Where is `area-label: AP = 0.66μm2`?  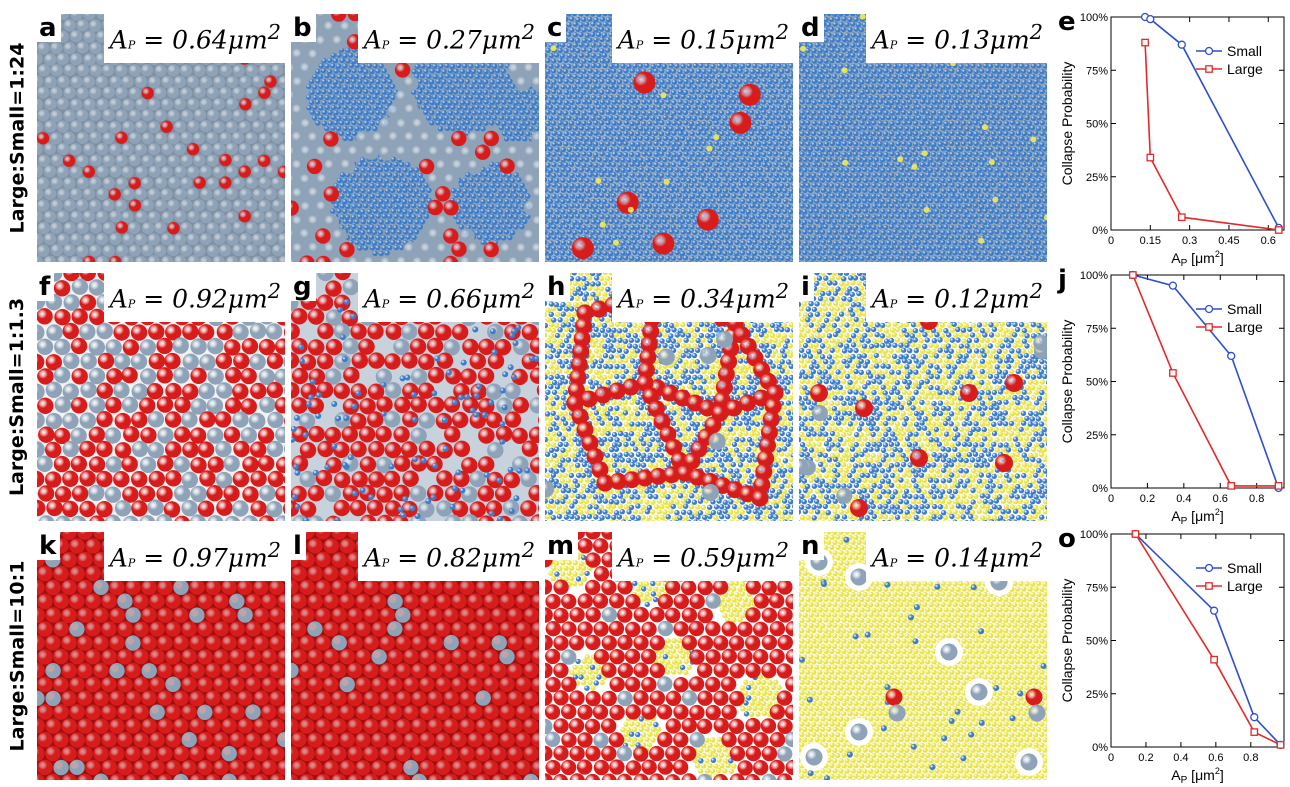
area-label: AP = 0.66μm2 is located at coordinates (448, 298).